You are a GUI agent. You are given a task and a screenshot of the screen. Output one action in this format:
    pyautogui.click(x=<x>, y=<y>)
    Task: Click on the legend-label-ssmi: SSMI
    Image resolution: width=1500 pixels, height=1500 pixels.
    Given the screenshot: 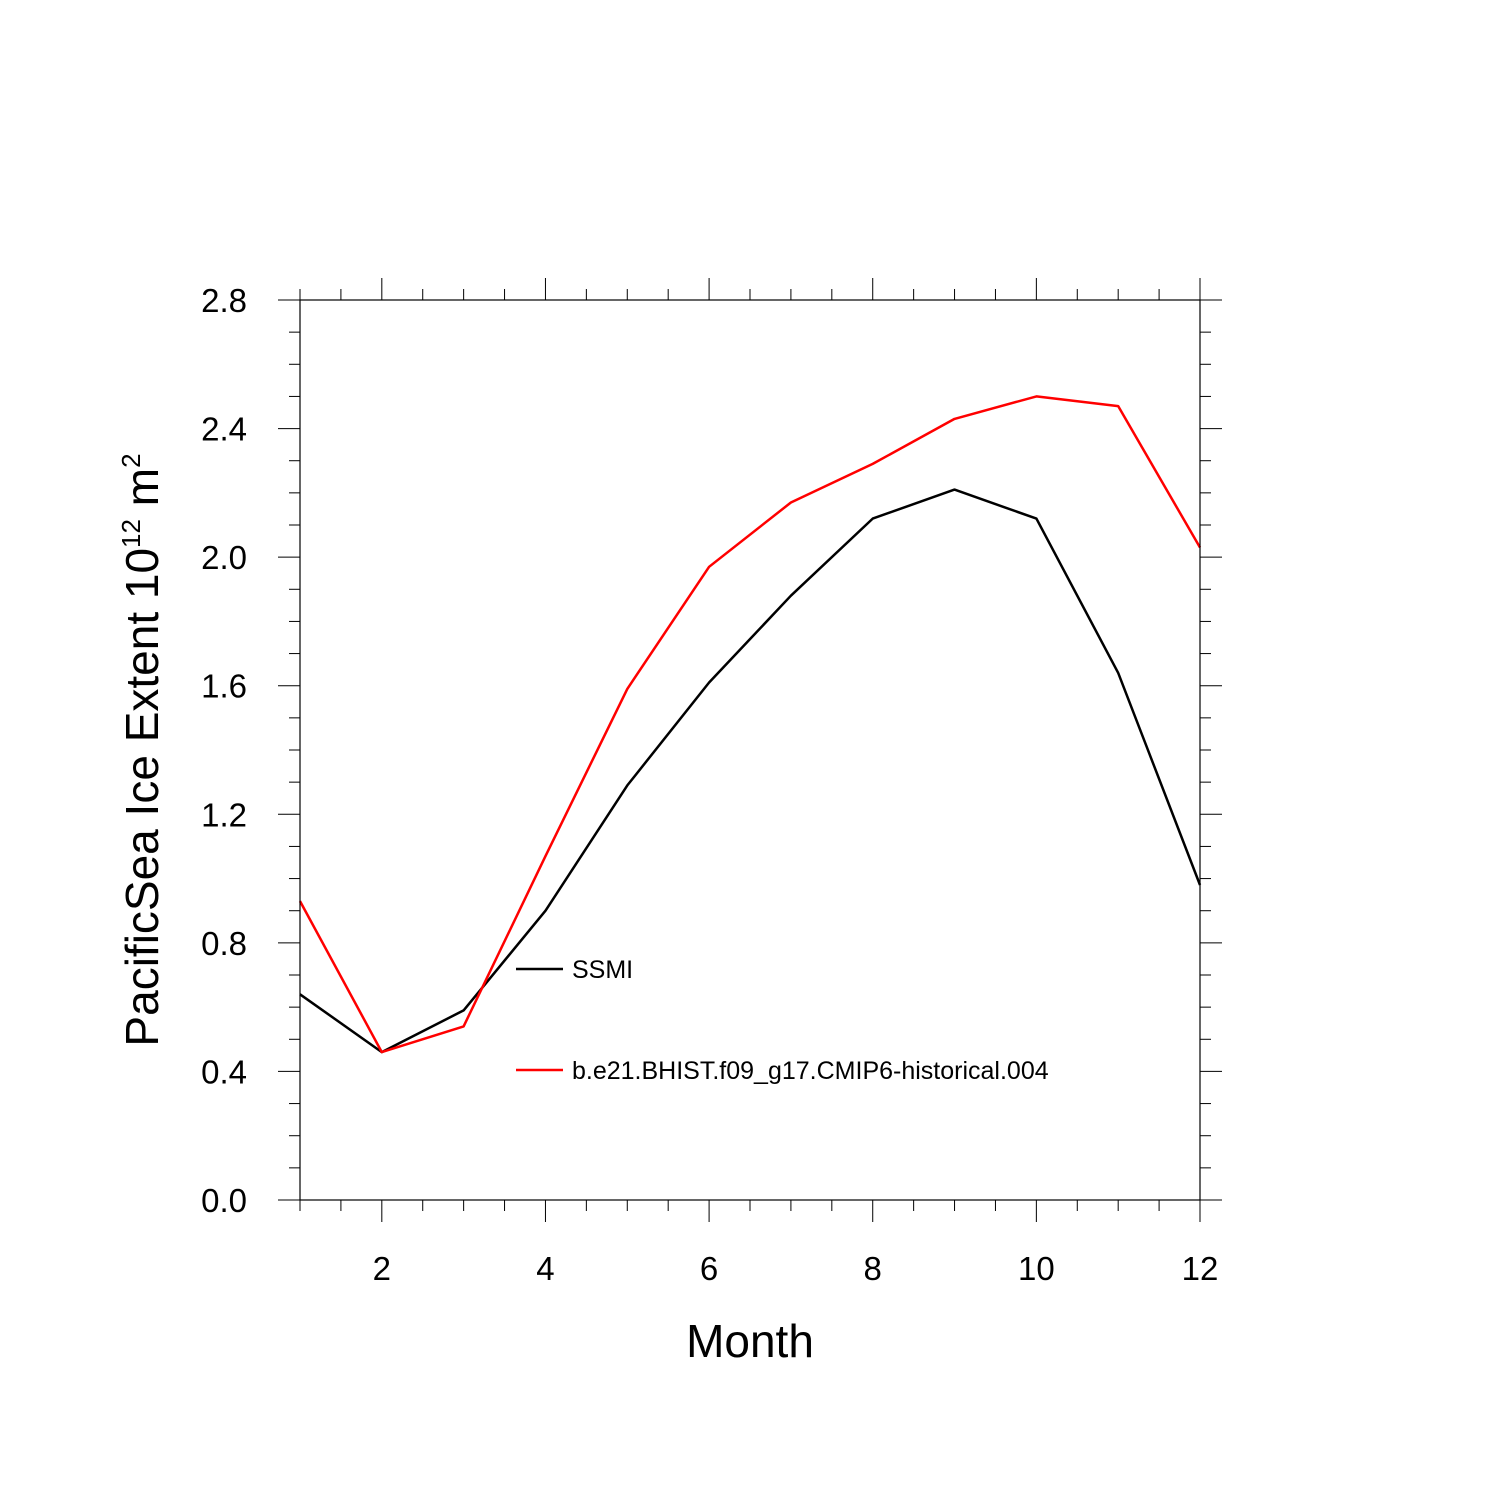 What is the action you would take?
    pyautogui.click(x=602, y=970)
    